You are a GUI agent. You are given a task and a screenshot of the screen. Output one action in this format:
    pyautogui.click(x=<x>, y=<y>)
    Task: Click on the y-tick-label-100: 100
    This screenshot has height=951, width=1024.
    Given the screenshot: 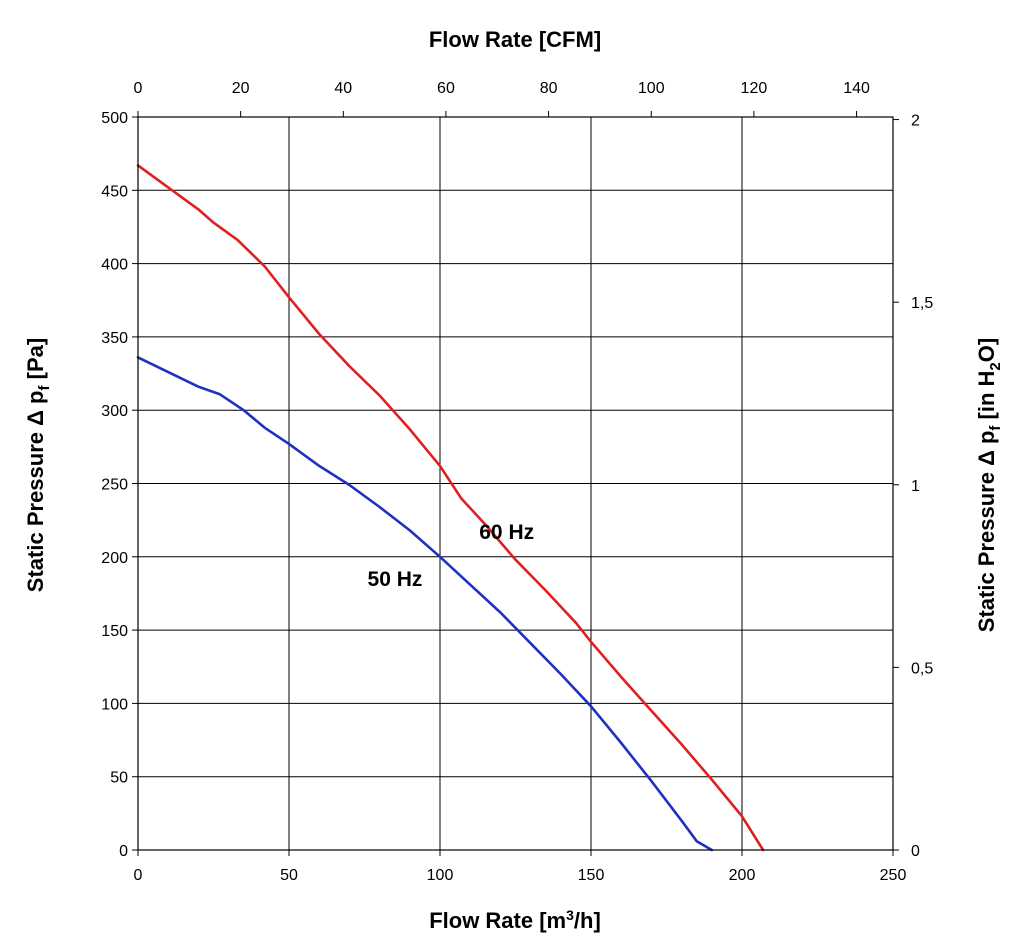 What is the action you would take?
    pyautogui.click(x=114, y=704)
    